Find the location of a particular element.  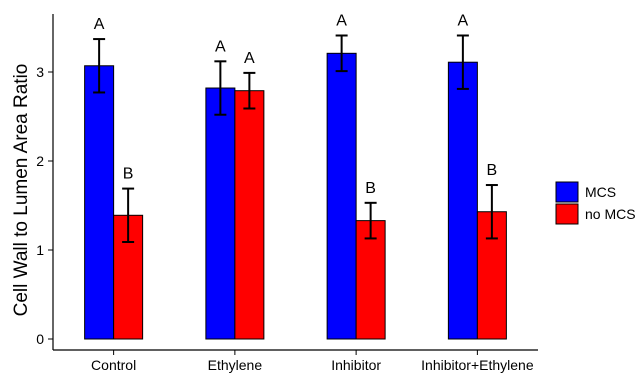

x-tick-label: Ethylene is located at coordinates (235, 365).